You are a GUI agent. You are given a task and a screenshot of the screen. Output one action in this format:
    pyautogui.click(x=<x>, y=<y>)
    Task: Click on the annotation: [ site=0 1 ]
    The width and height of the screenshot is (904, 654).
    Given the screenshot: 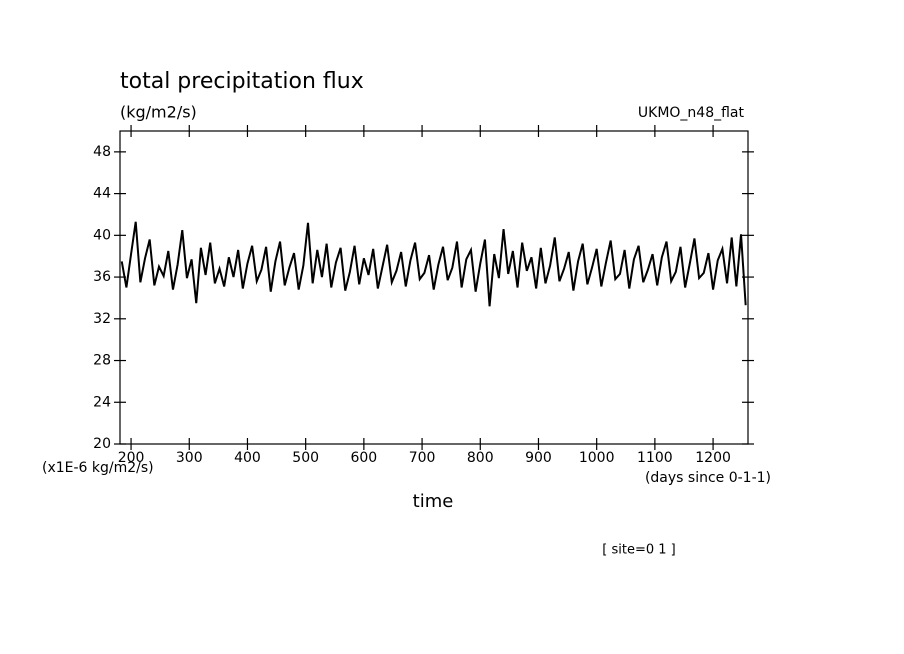 What is the action you would take?
    pyautogui.click(x=638, y=550)
    